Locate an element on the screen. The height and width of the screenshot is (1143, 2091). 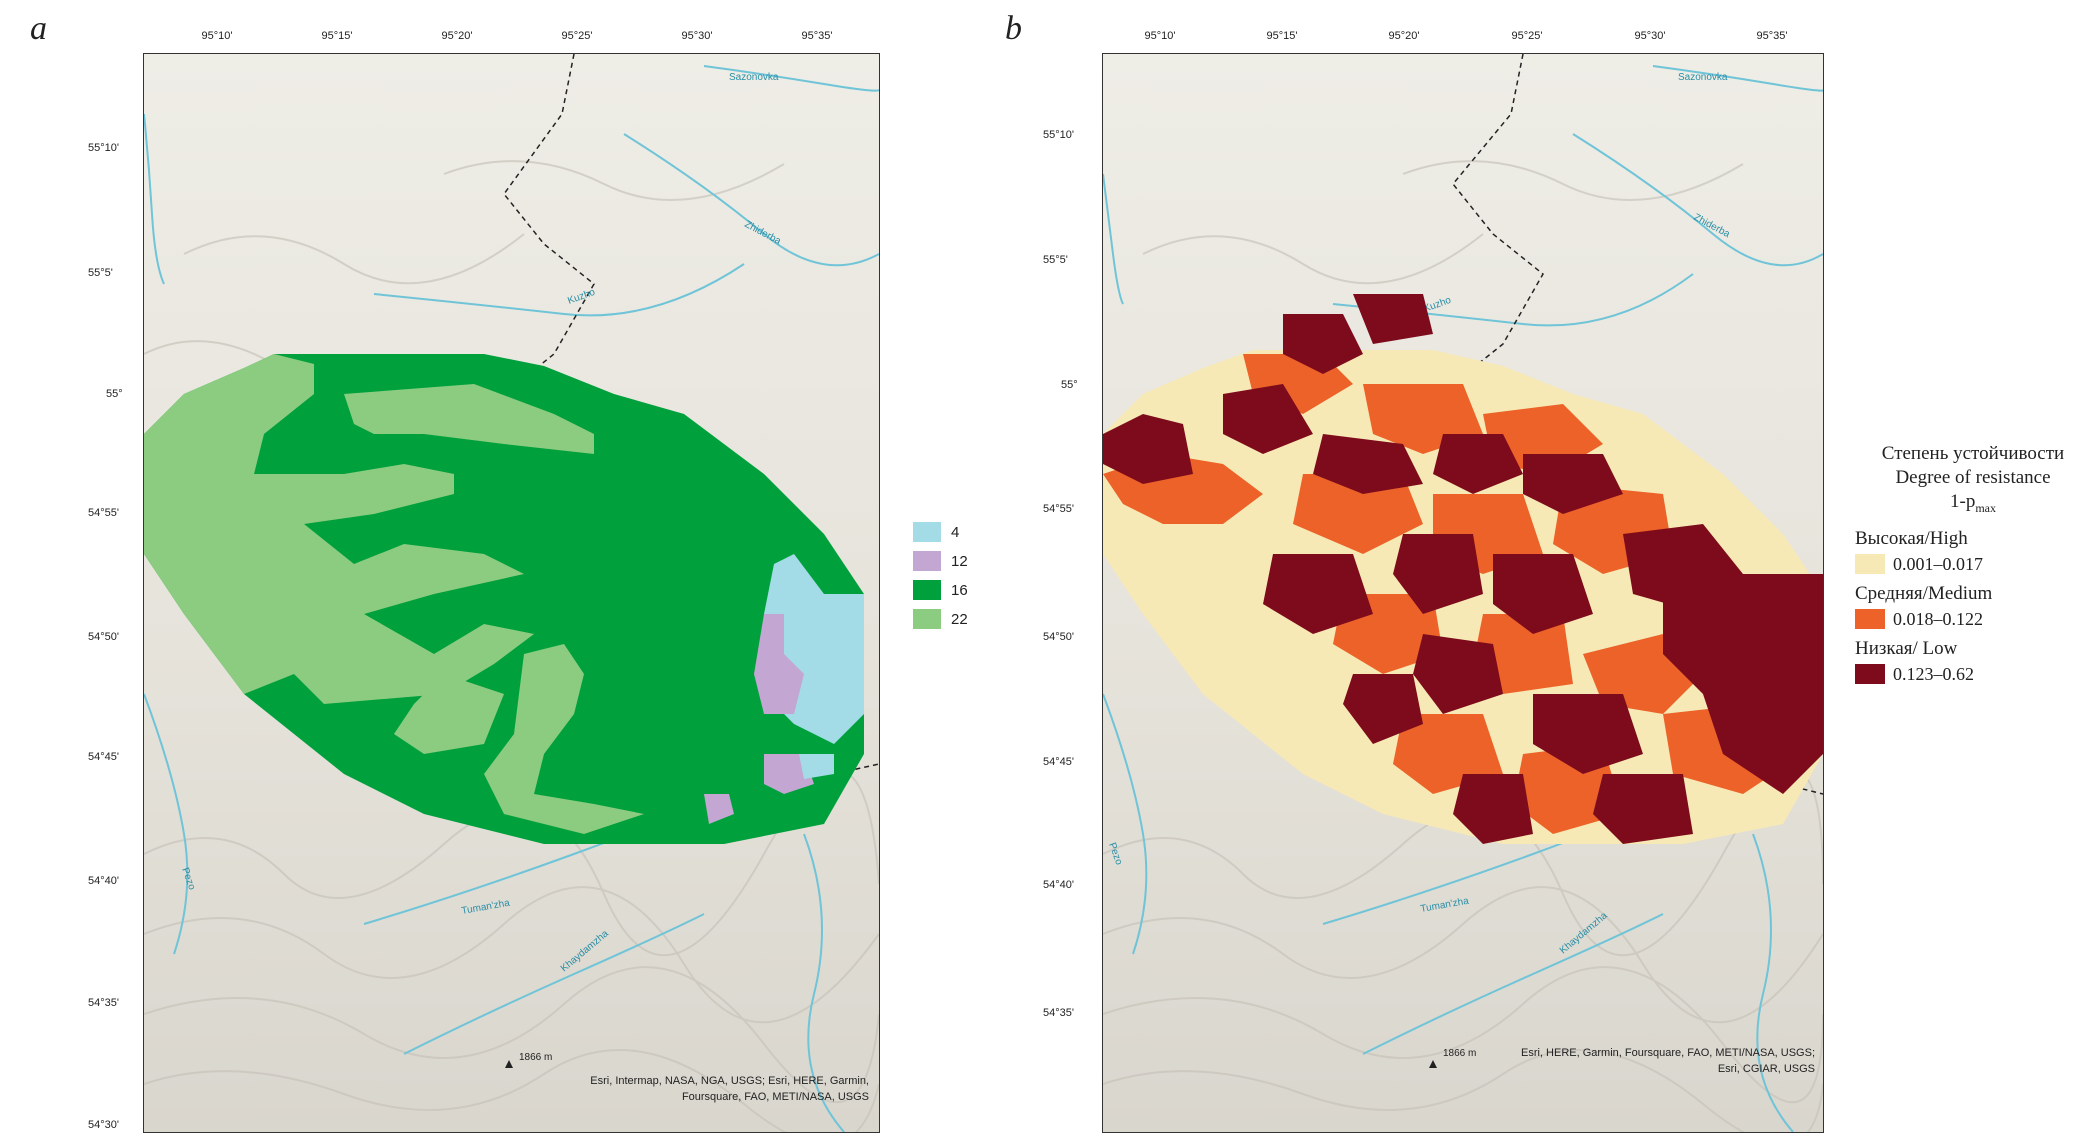
legend-label: 12 is located at coordinates (959, 561).